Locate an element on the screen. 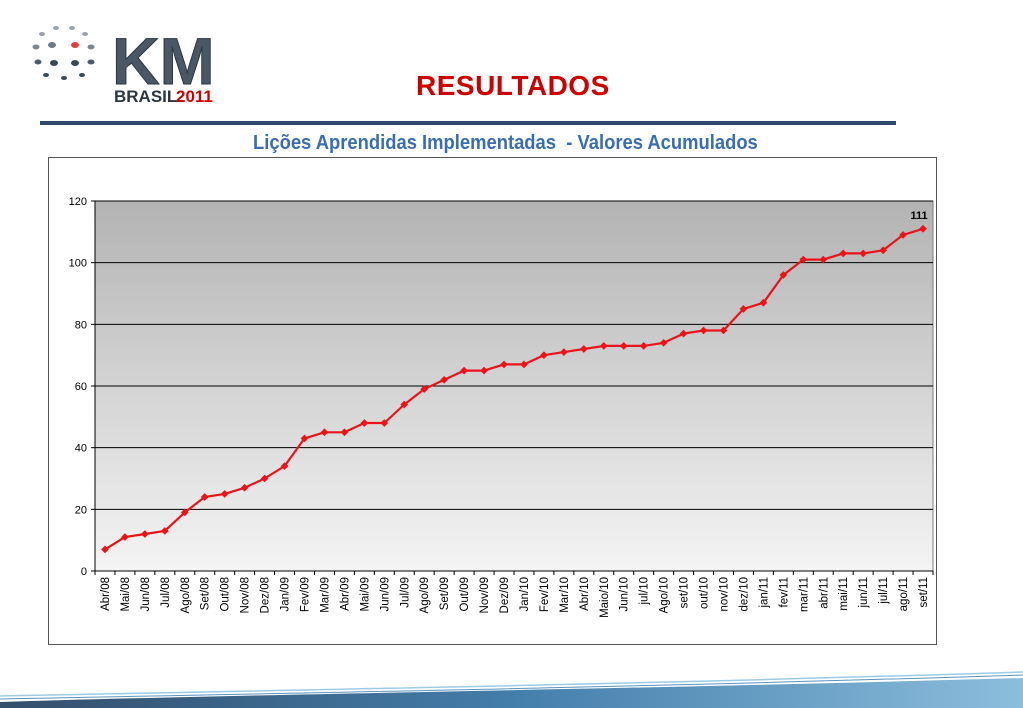 The width and height of the screenshot is (1023, 708). x-tick-label: Fev/10 is located at coordinates (545, 594).